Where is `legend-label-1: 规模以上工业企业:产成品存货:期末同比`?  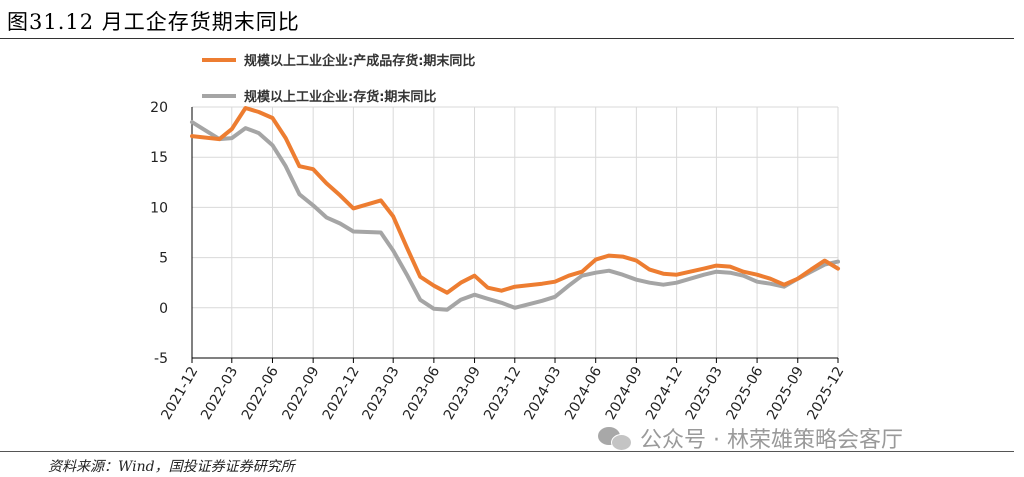 legend-label-1: 规模以上工业企业:产成品存货:期末同比 is located at coordinates (359, 61).